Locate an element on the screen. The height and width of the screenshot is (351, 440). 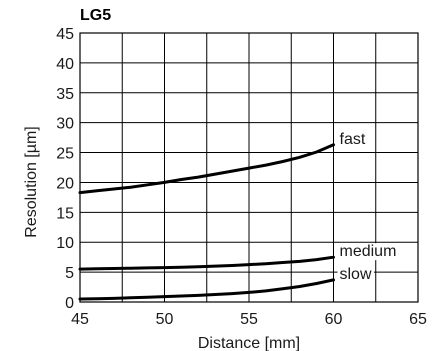
series-label-medium: medium is located at coordinates (368, 251).